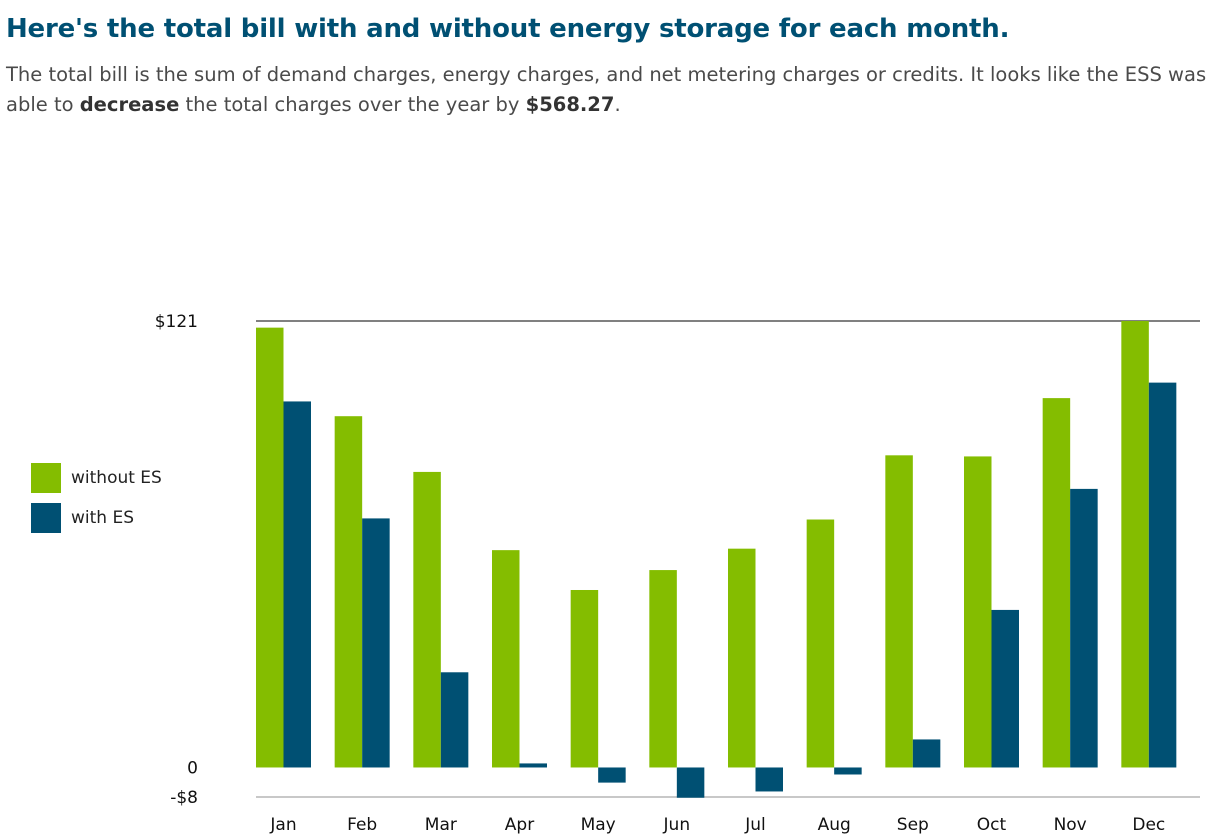 This screenshot has height=840, width=1218. What do you see at coordinates (441, 825) in the screenshot?
I see `x-tick-label: Mar` at bounding box center [441, 825].